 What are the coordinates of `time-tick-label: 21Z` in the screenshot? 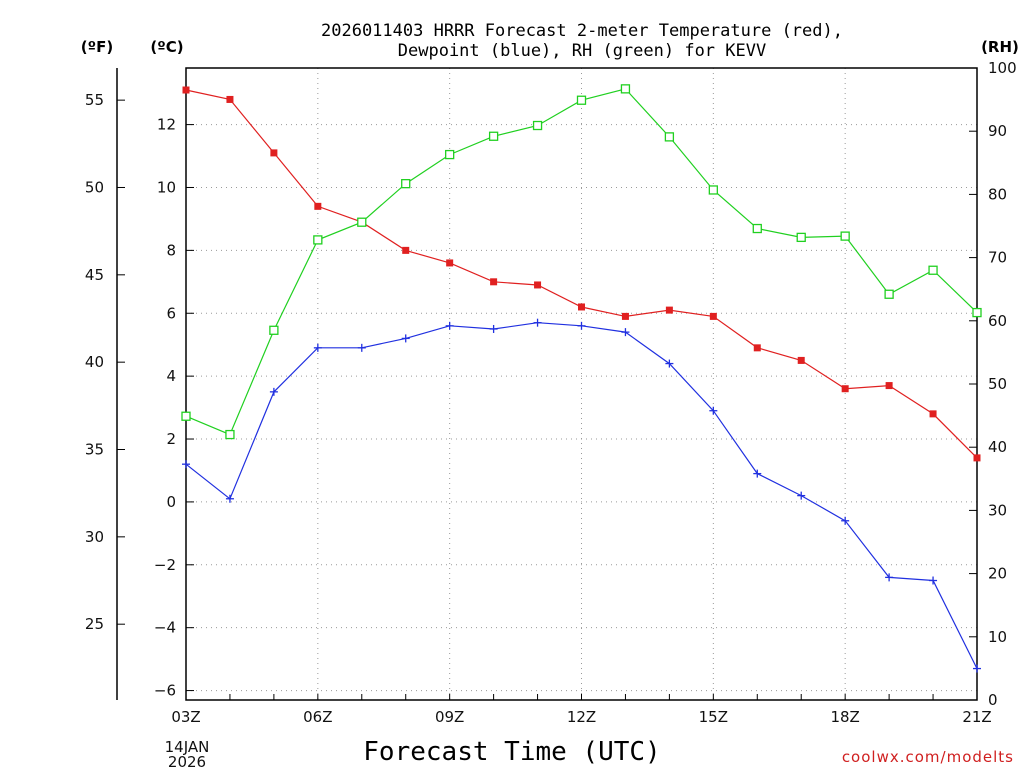 It's located at (976, 717).